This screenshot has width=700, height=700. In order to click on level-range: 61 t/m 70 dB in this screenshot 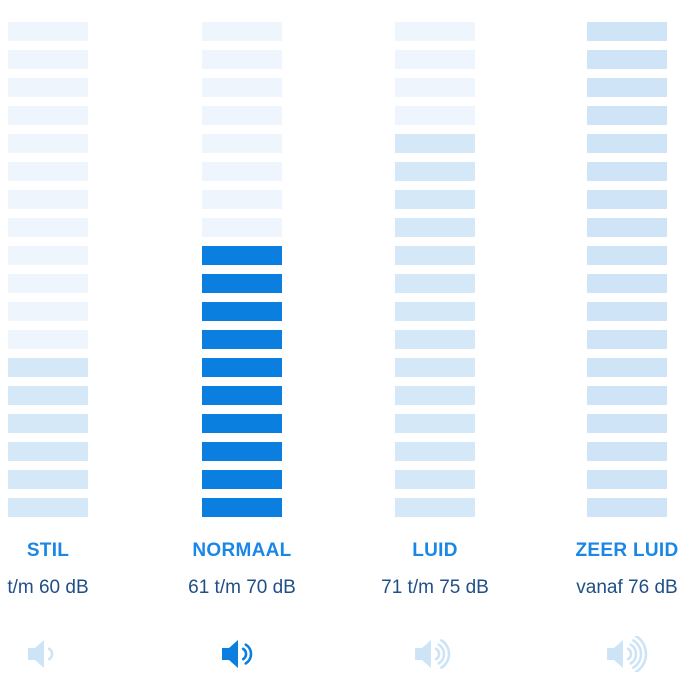, I will do `click(242, 587)`.